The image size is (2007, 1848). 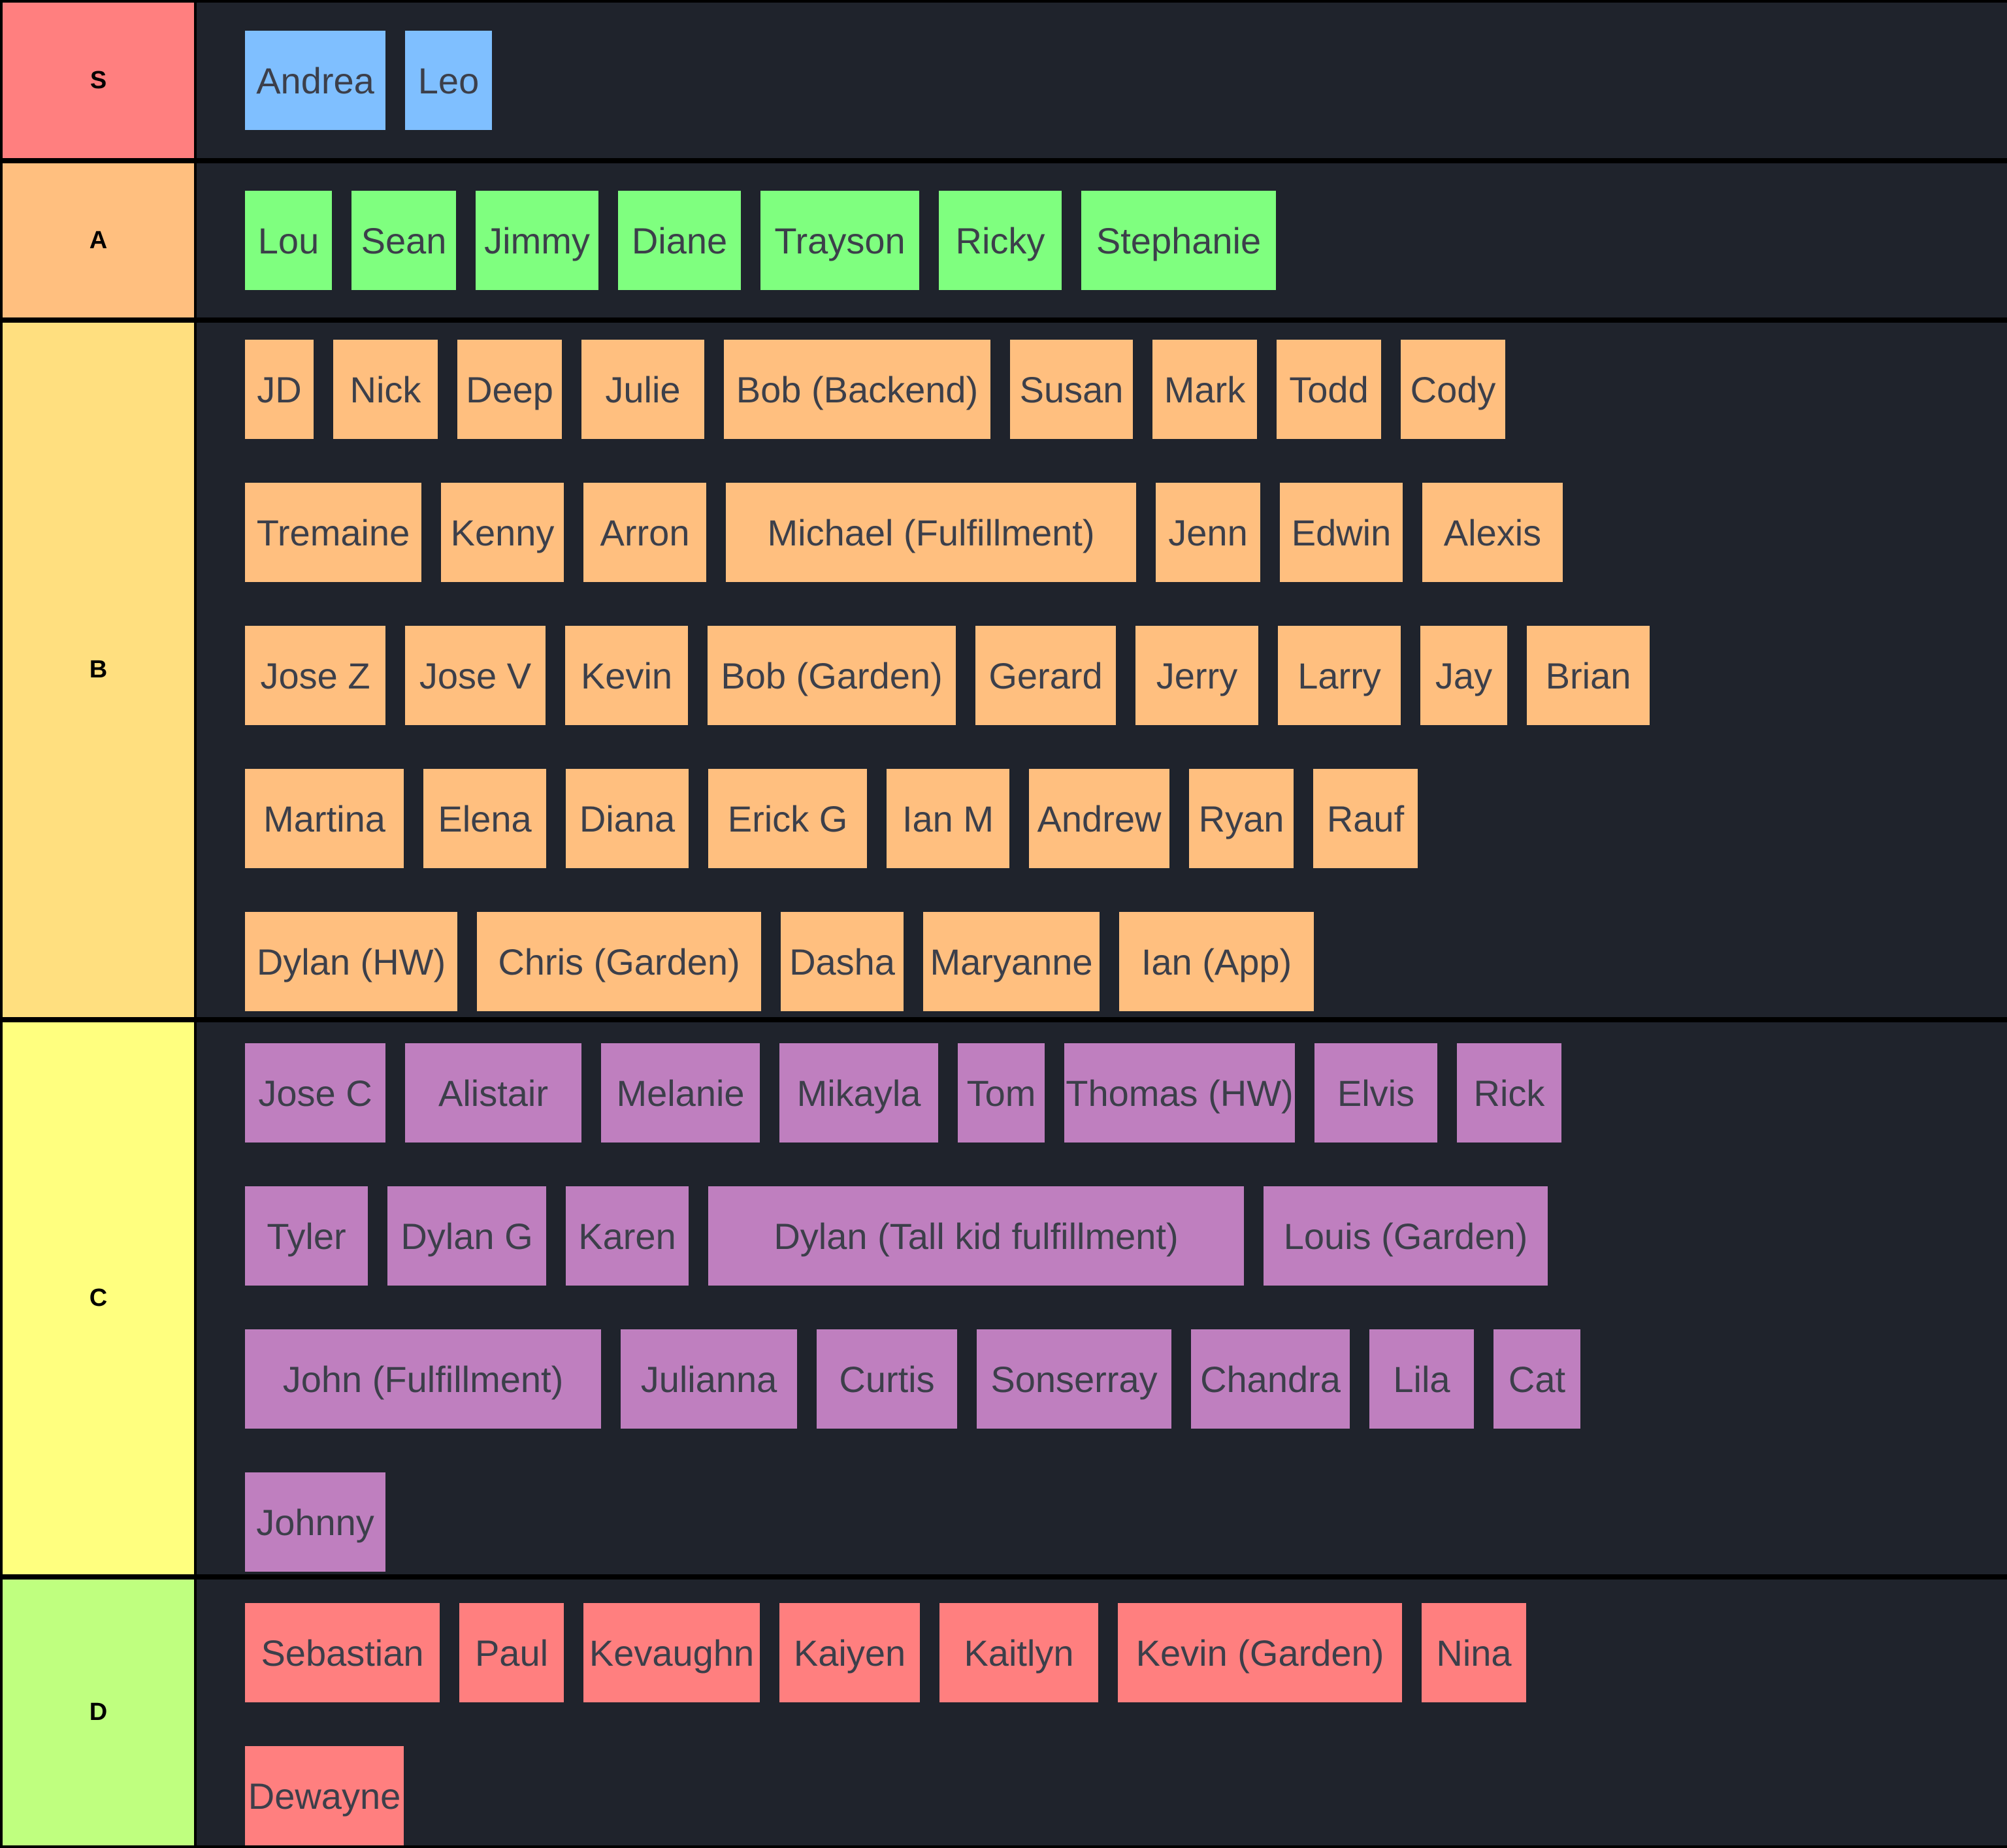 What do you see at coordinates (709, 1379) in the screenshot?
I see `tier-item-julianna: Julianna` at bounding box center [709, 1379].